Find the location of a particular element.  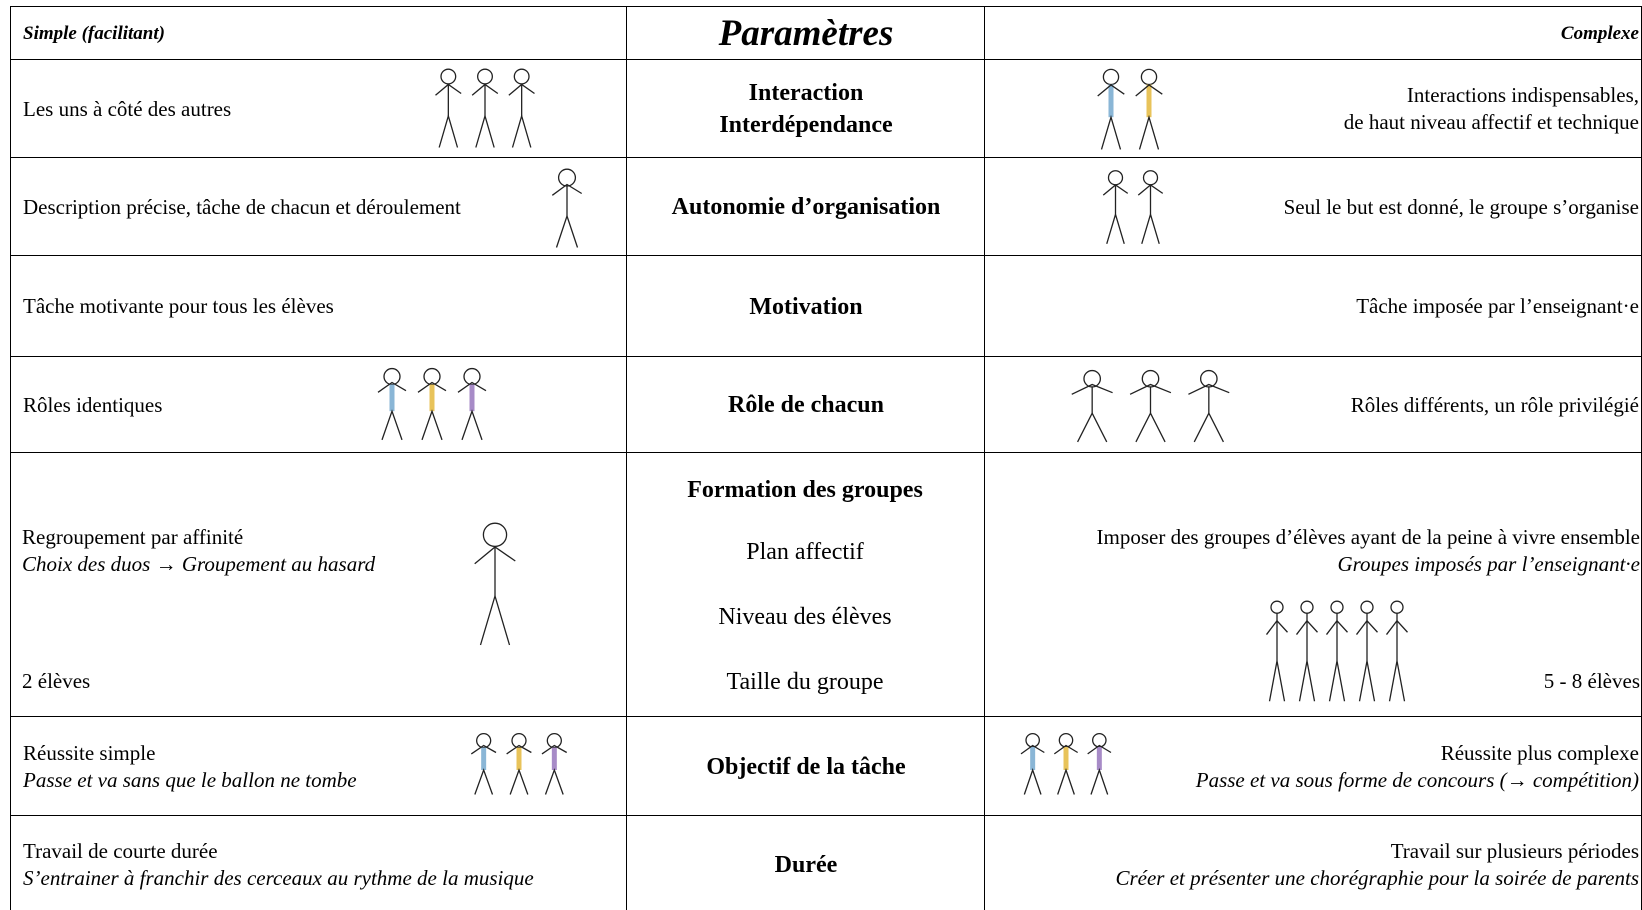

header-text: Complexe is located at coordinates (1599, 33).